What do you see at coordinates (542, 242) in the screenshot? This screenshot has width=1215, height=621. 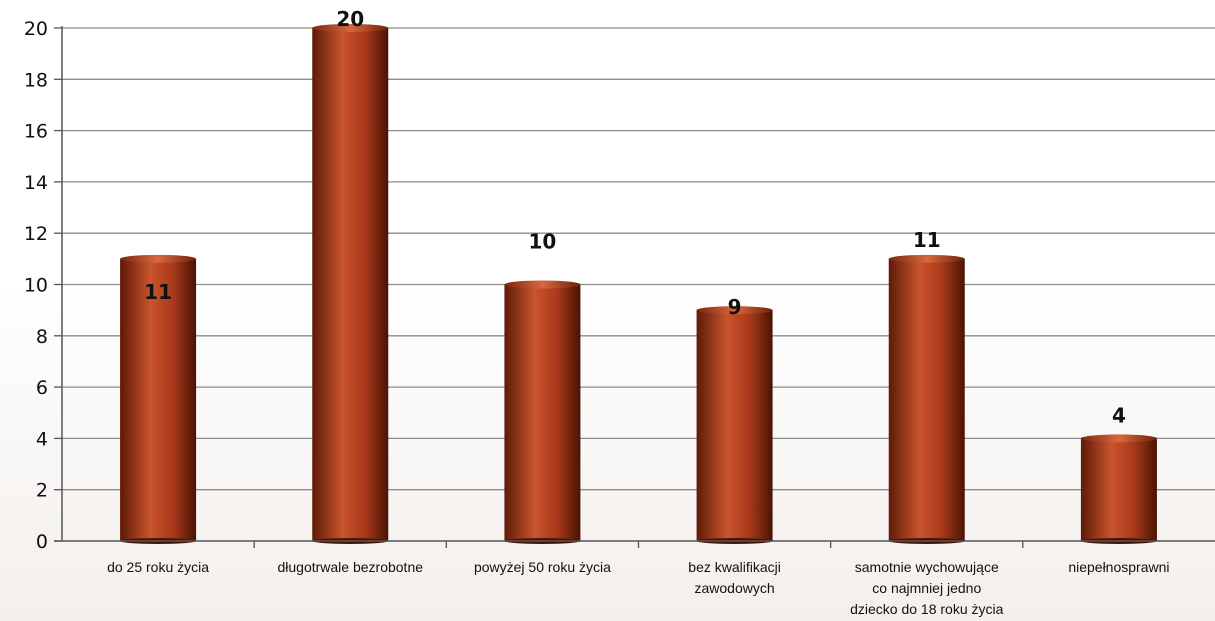 I see `data-label: 10` at bounding box center [542, 242].